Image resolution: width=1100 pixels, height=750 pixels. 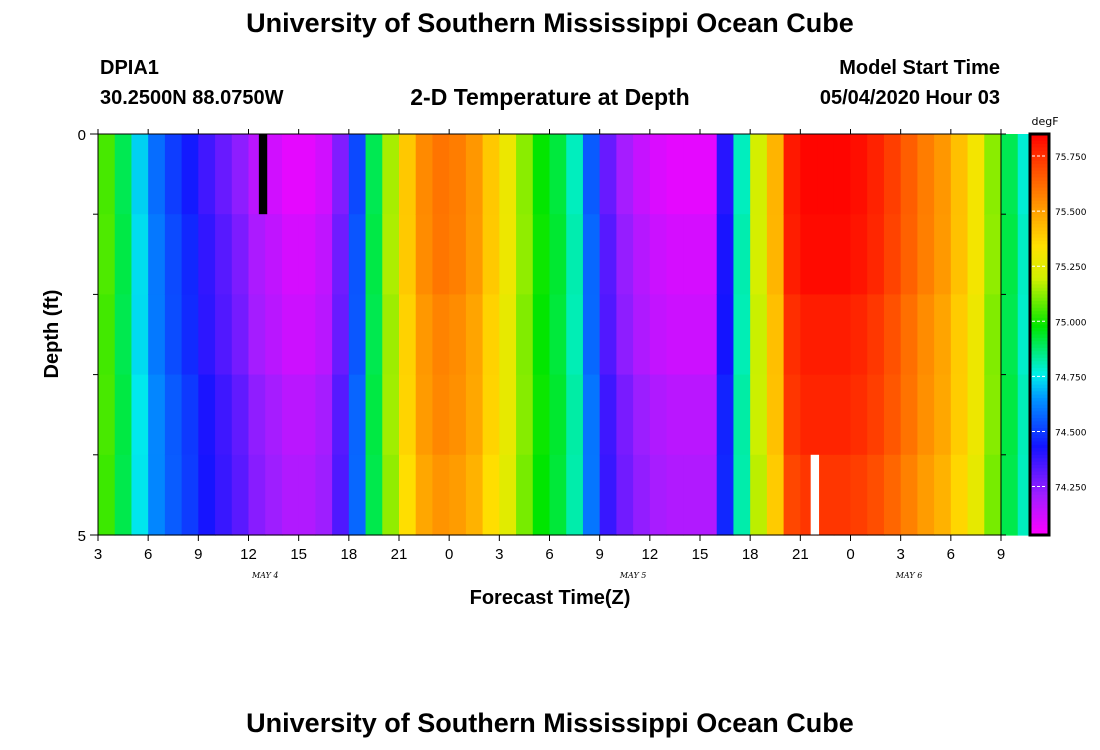 I want to click on x-tick-label: 6, so click(x=951, y=554).